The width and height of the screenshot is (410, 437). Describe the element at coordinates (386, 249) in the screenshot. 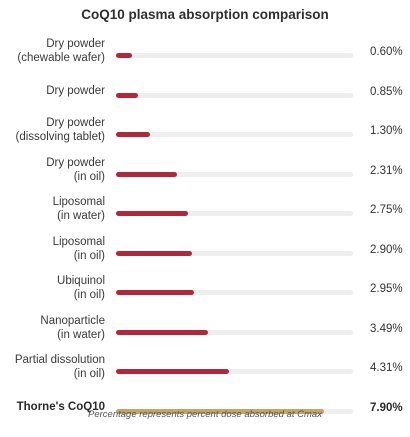

I see `value-label: 2.90%` at that location.